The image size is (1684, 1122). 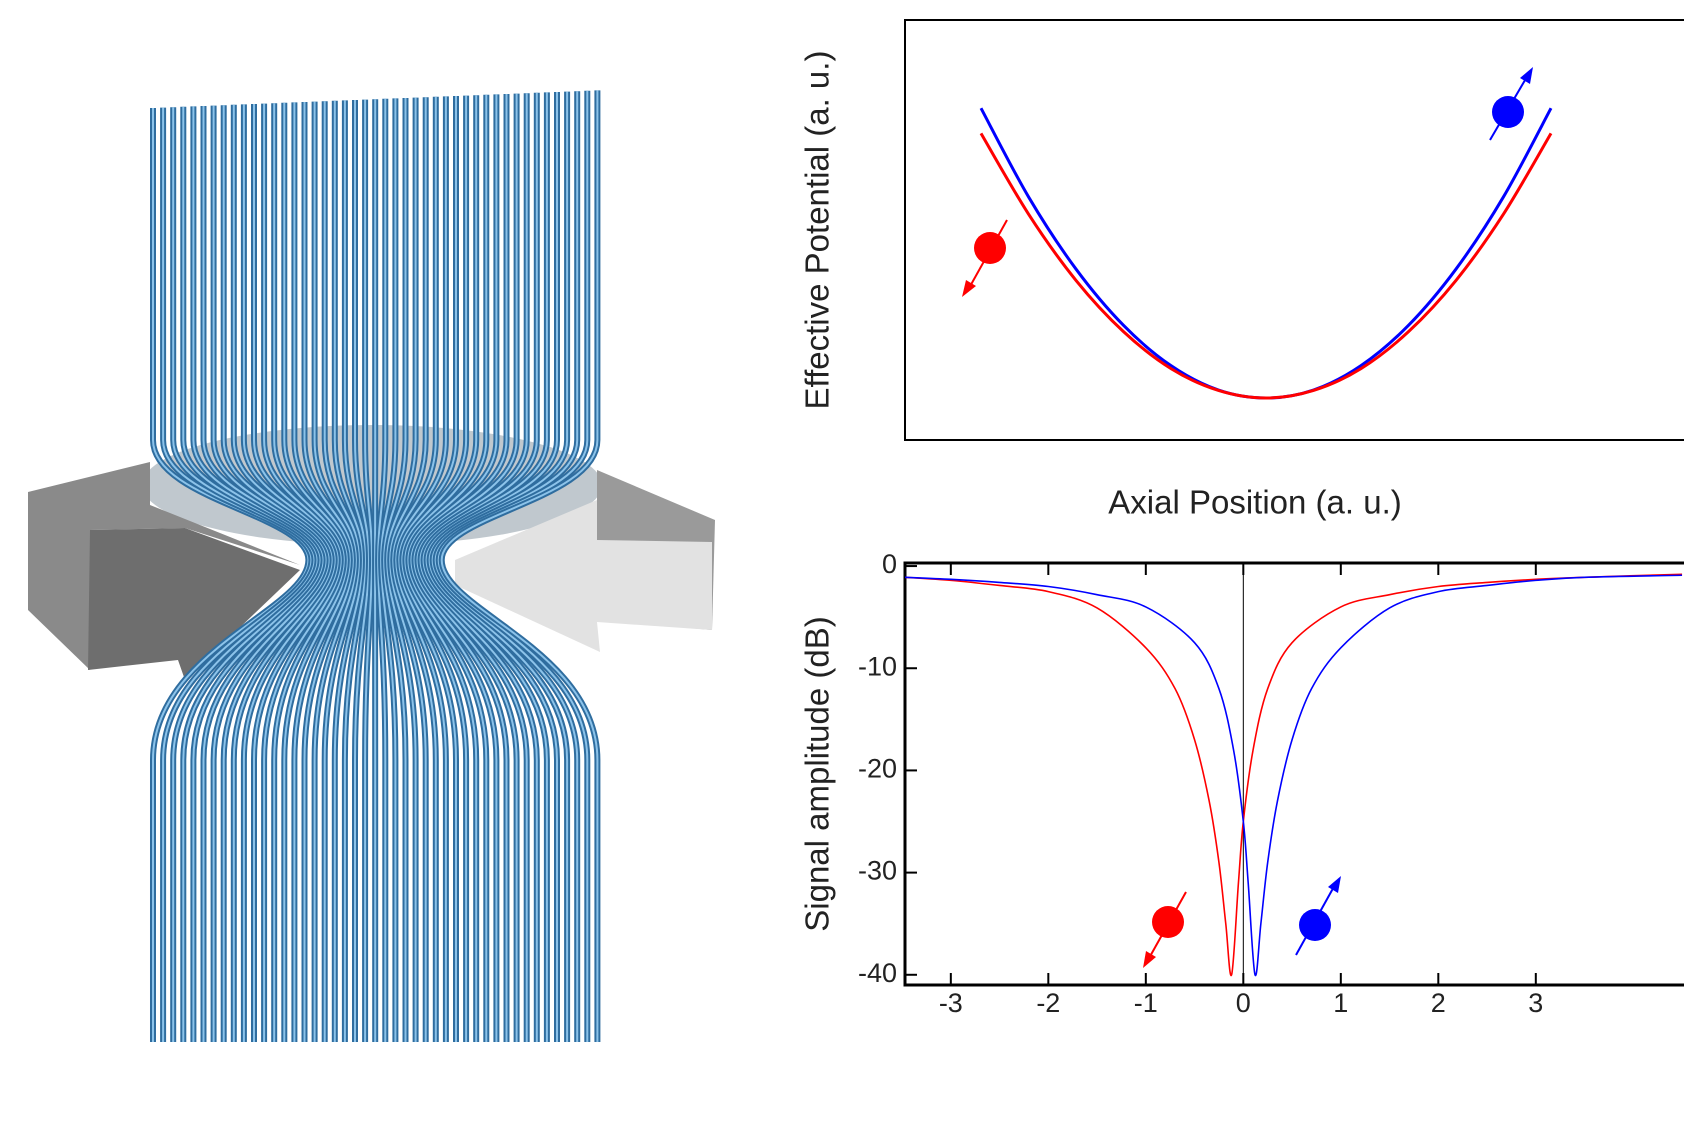 What do you see at coordinates (877, 871) in the screenshot?
I see `y-tick-label: -30` at bounding box center [877, 871].